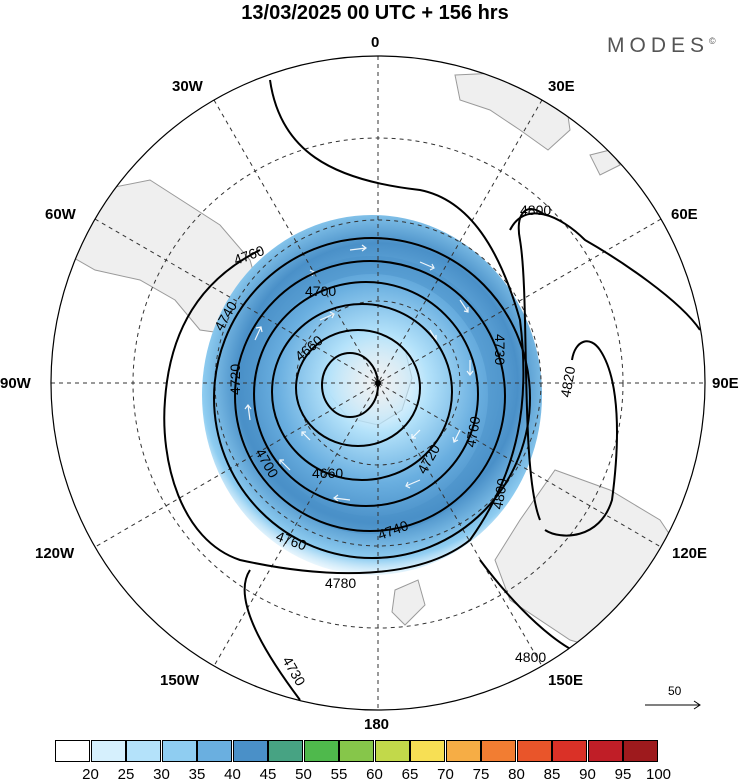 This screenshot has width=750, height=783. I want to click on colorbar-label: 55, so click(339, 774).